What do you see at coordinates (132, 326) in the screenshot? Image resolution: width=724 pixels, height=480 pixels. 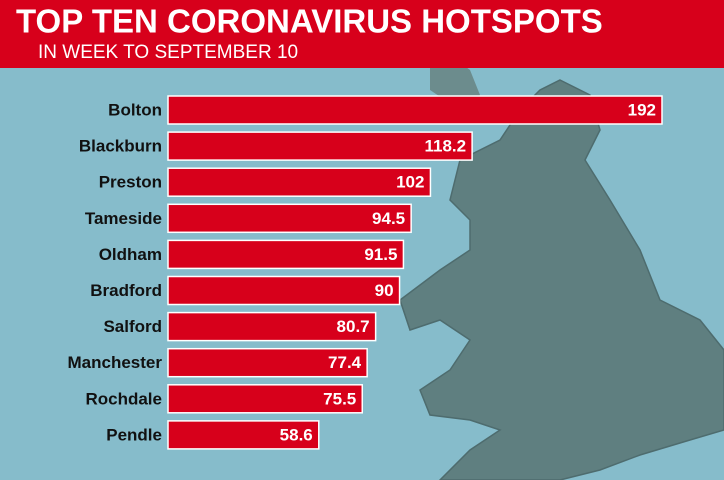 I see `category-label: Salford` at bounding box center [132, 326].